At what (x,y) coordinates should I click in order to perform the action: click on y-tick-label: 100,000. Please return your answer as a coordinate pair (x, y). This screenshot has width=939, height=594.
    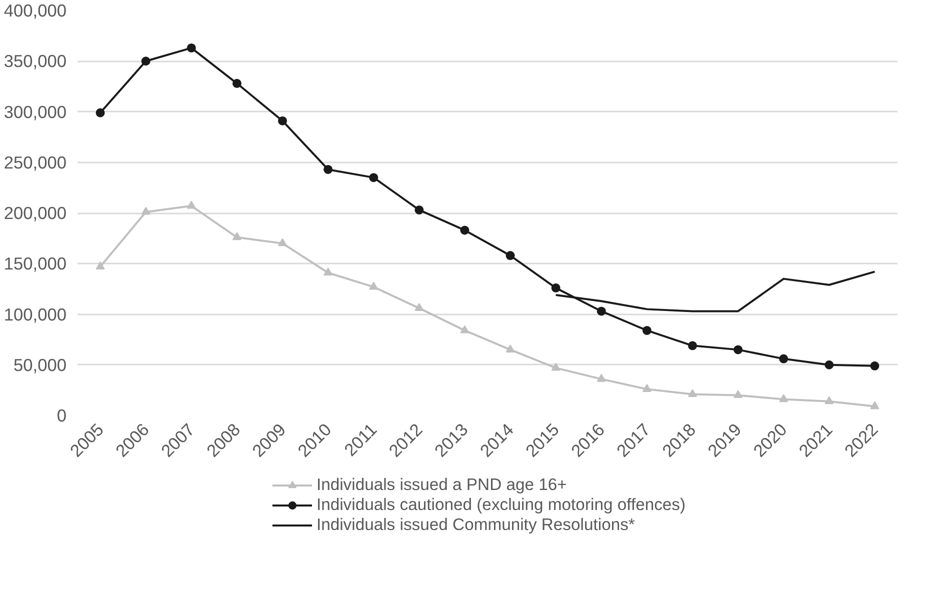
    Looking at the image, I should click on (35, 314).